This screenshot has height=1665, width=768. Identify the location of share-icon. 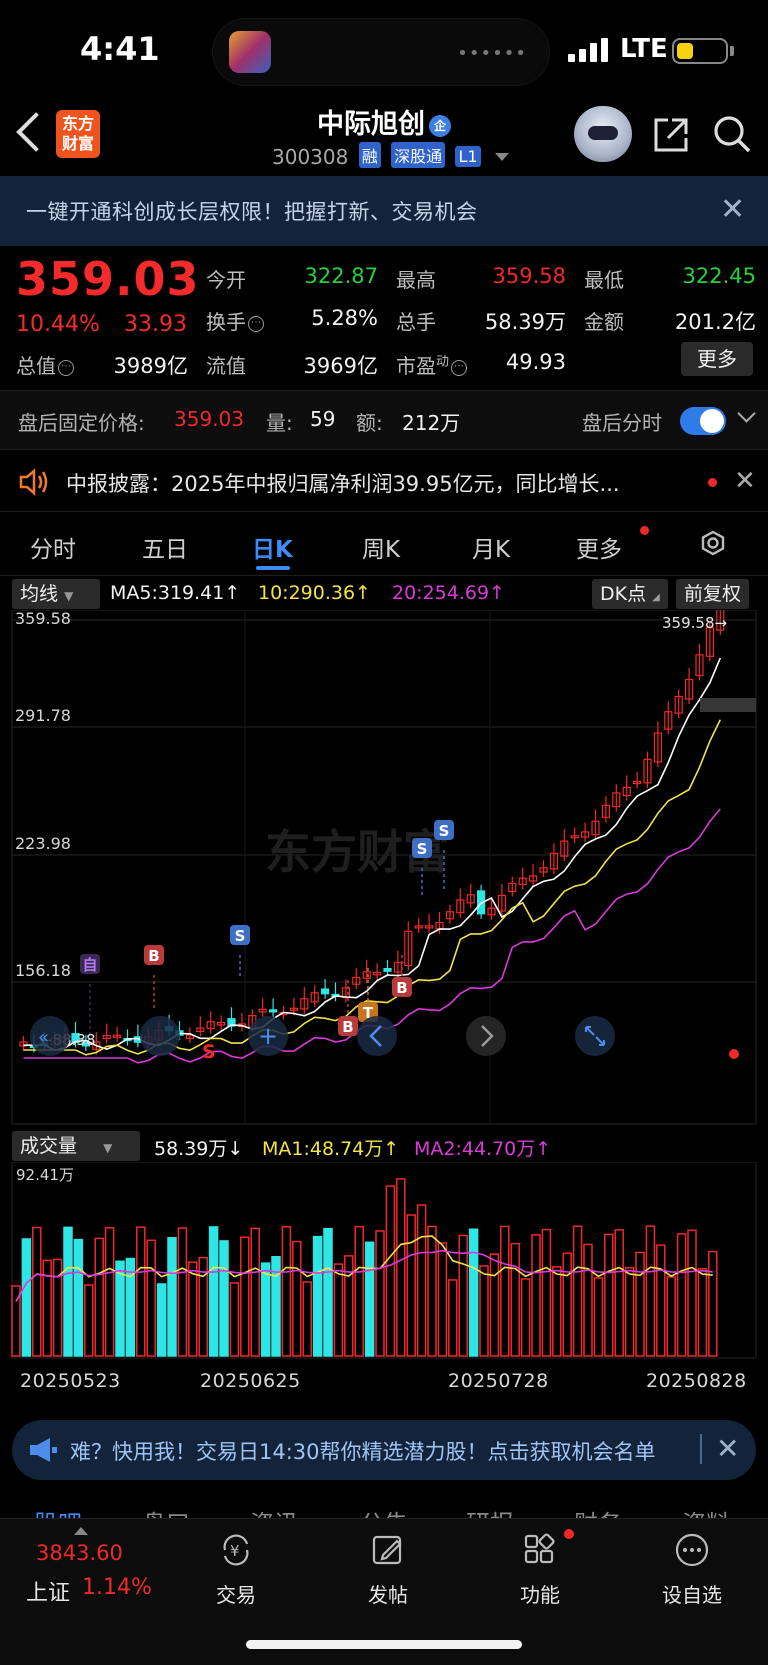
(671, 135).